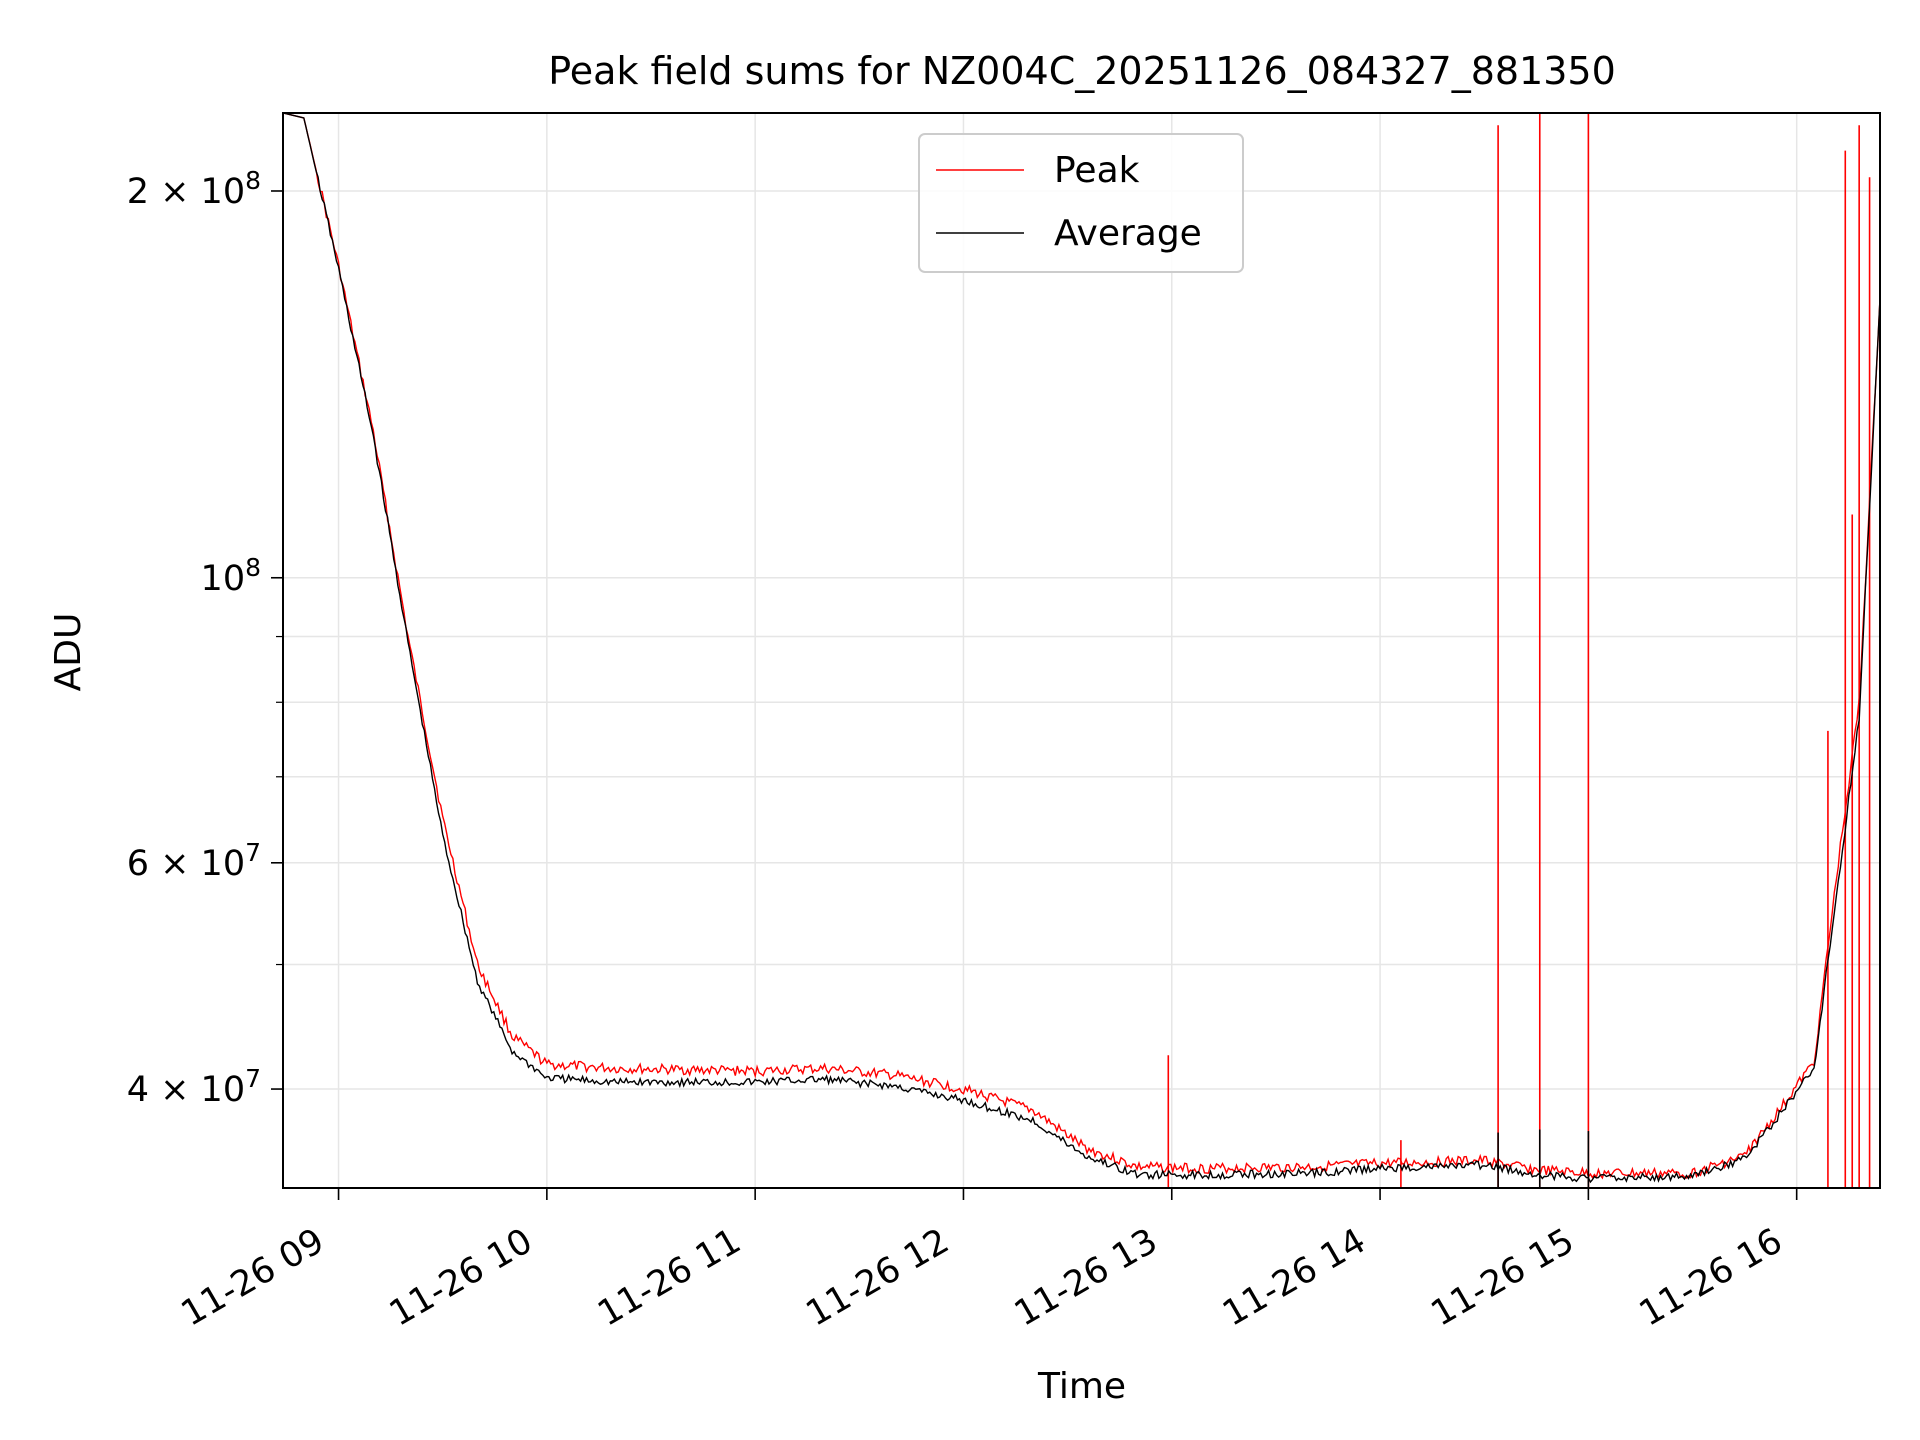 The image size is (1920, 1440). Describe the element at coordinates (194, 189) in the screenshot. I see `y-tick-label: 2 × 108` at that location.